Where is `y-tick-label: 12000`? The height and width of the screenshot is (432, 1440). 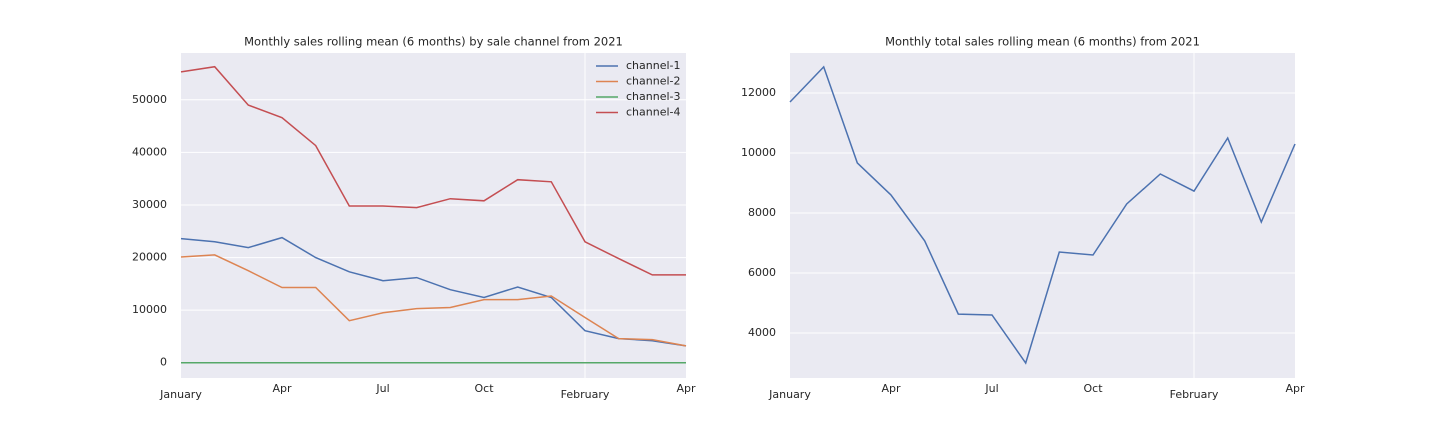
y-tick-label: 12000 is located at coordinates (758, 92).